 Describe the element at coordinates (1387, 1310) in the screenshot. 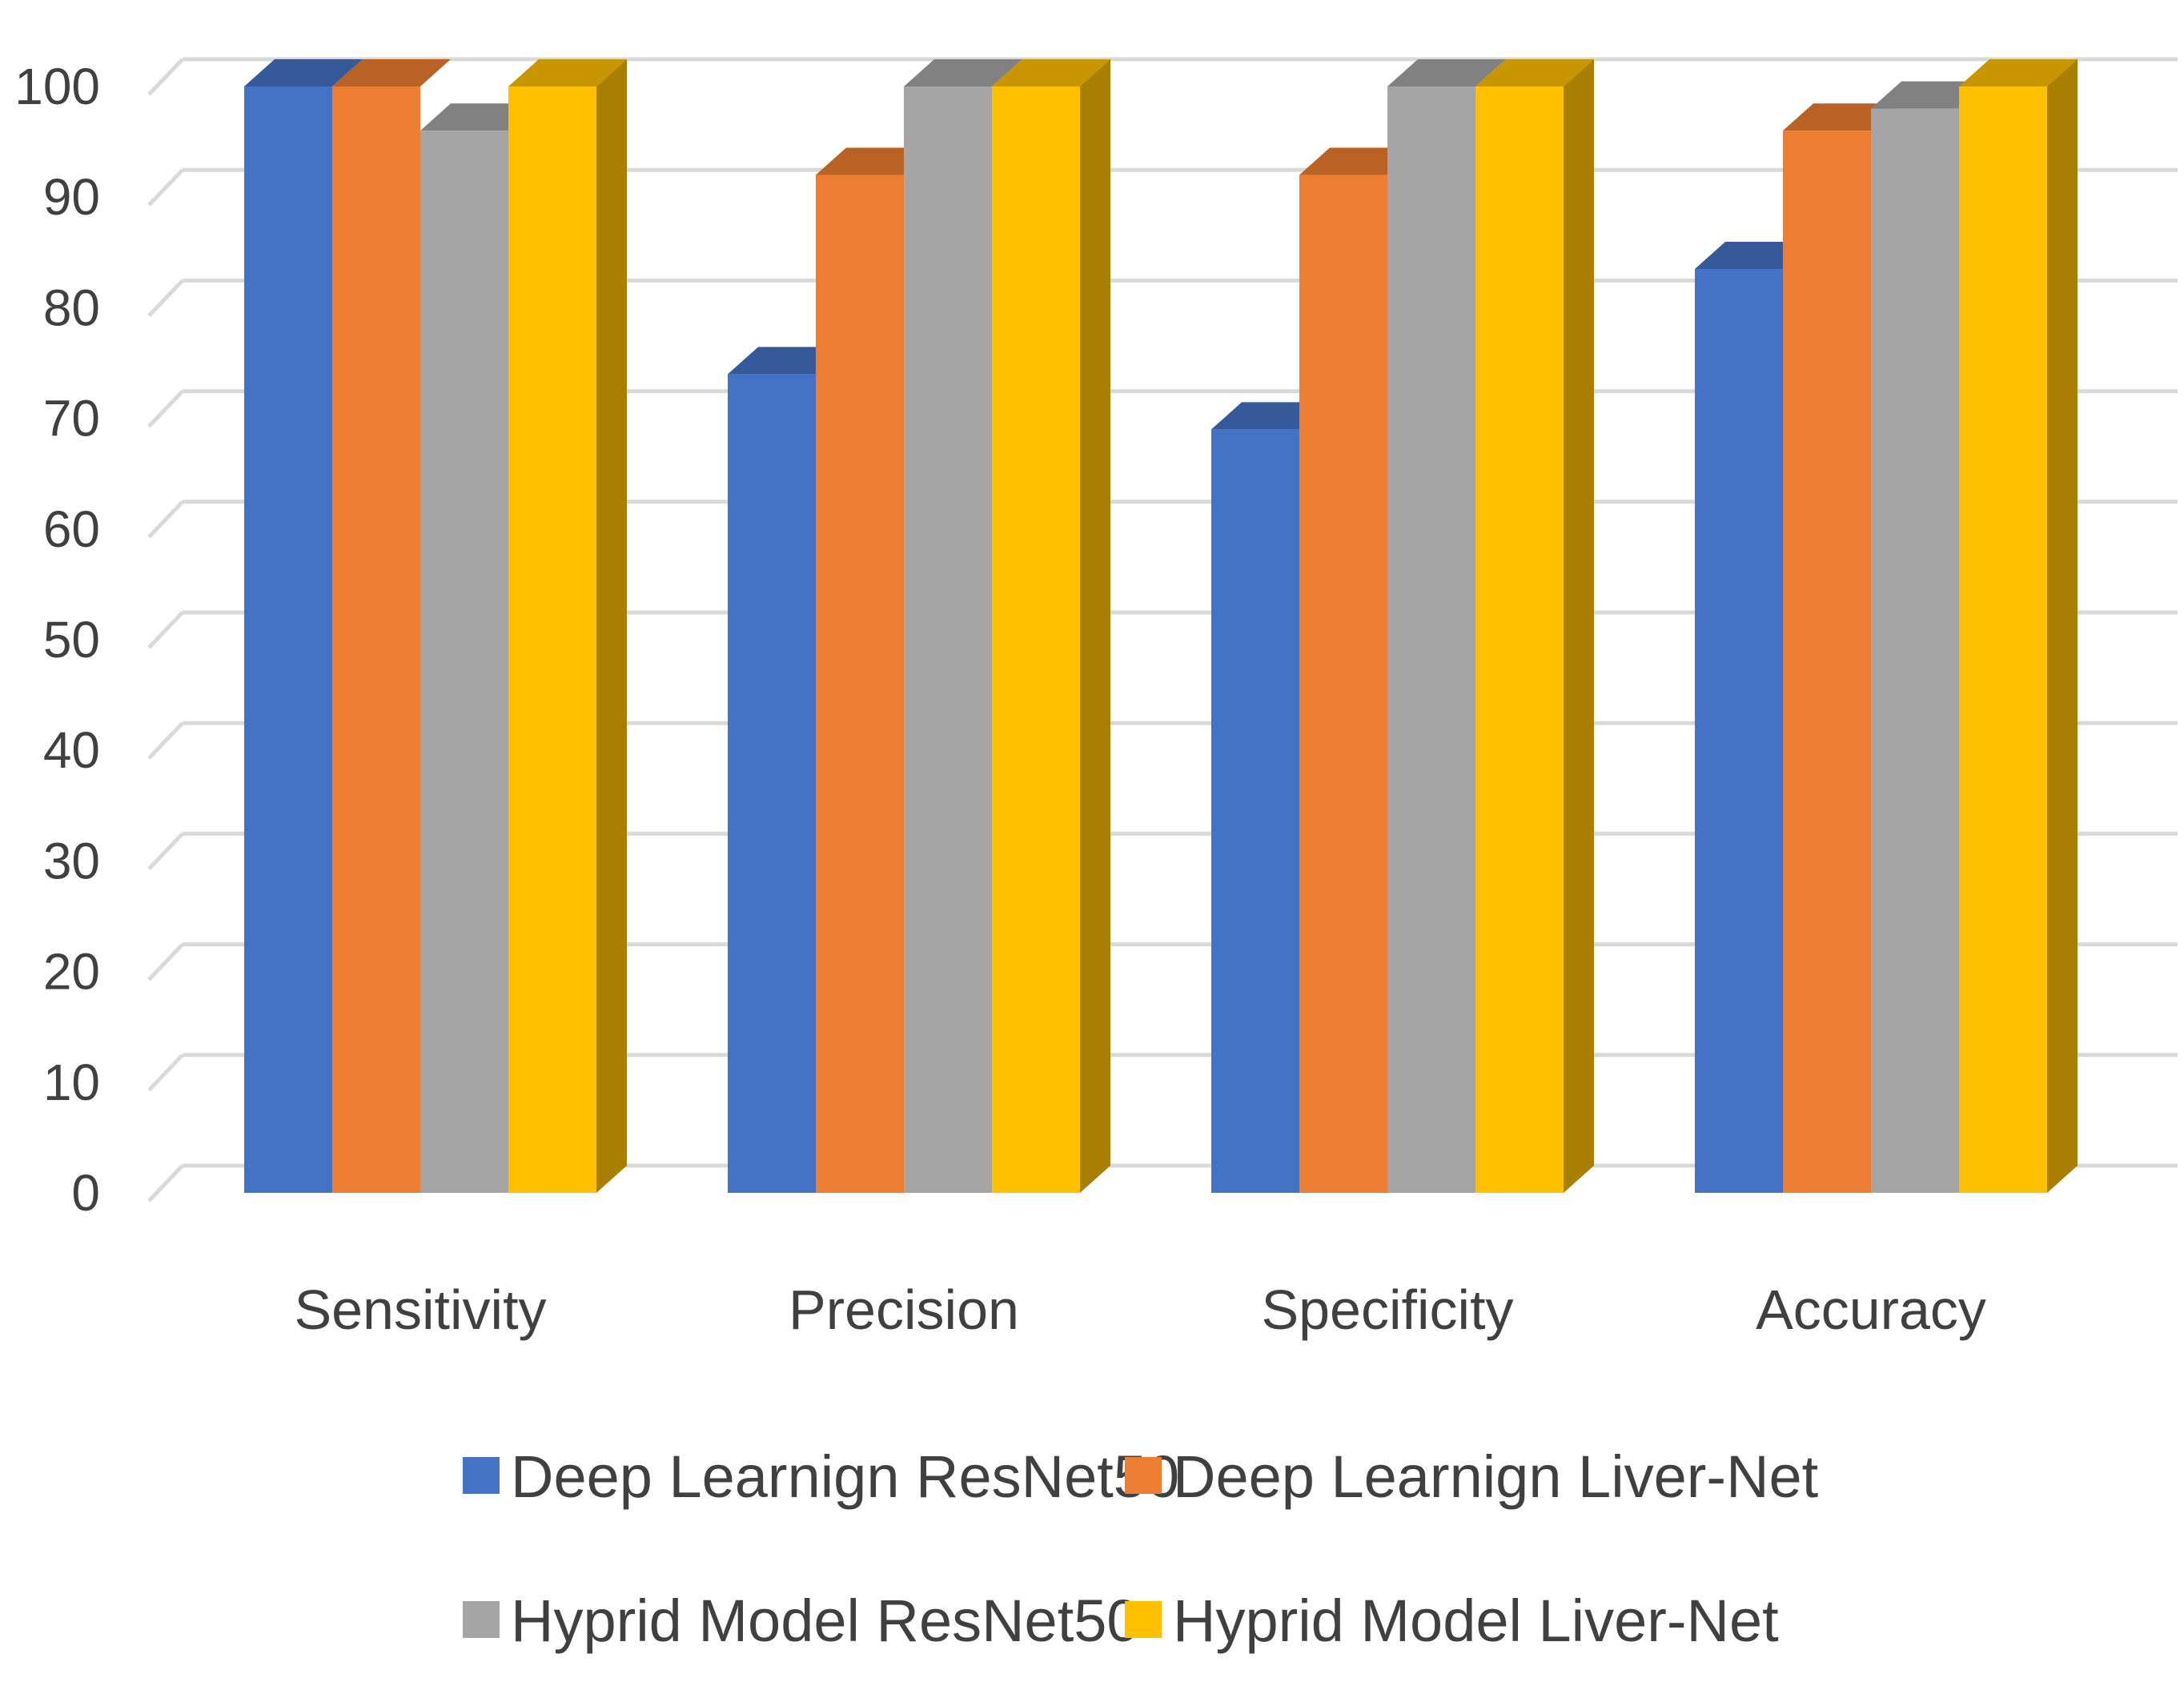

I see `category-label: Specificity` at that location.